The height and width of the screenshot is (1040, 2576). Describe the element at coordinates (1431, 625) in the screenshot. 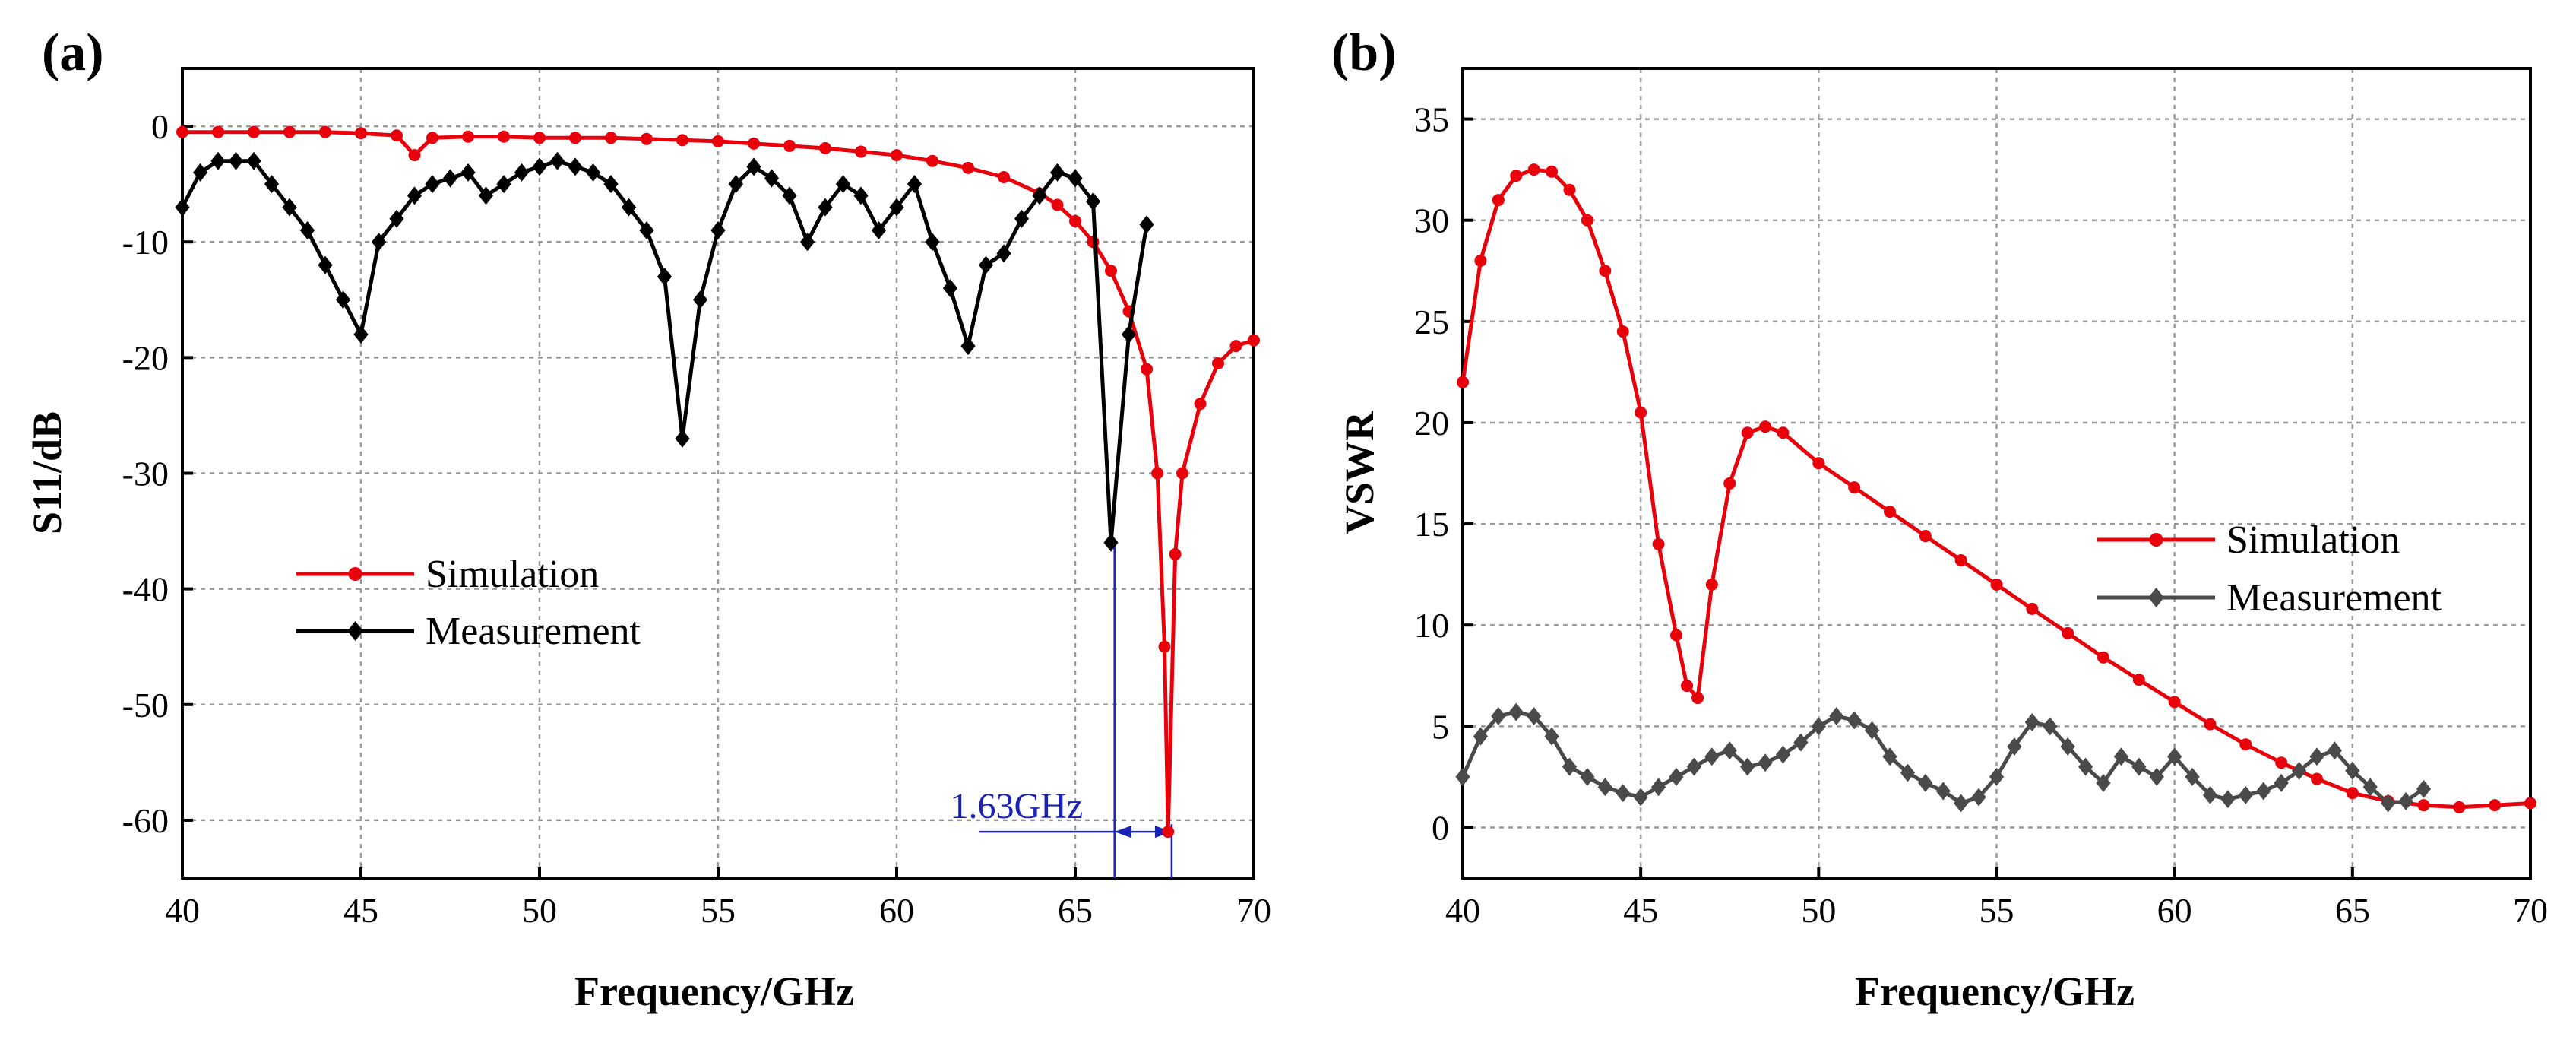

I see `panel-b-y-tick-label: 10` at that location.